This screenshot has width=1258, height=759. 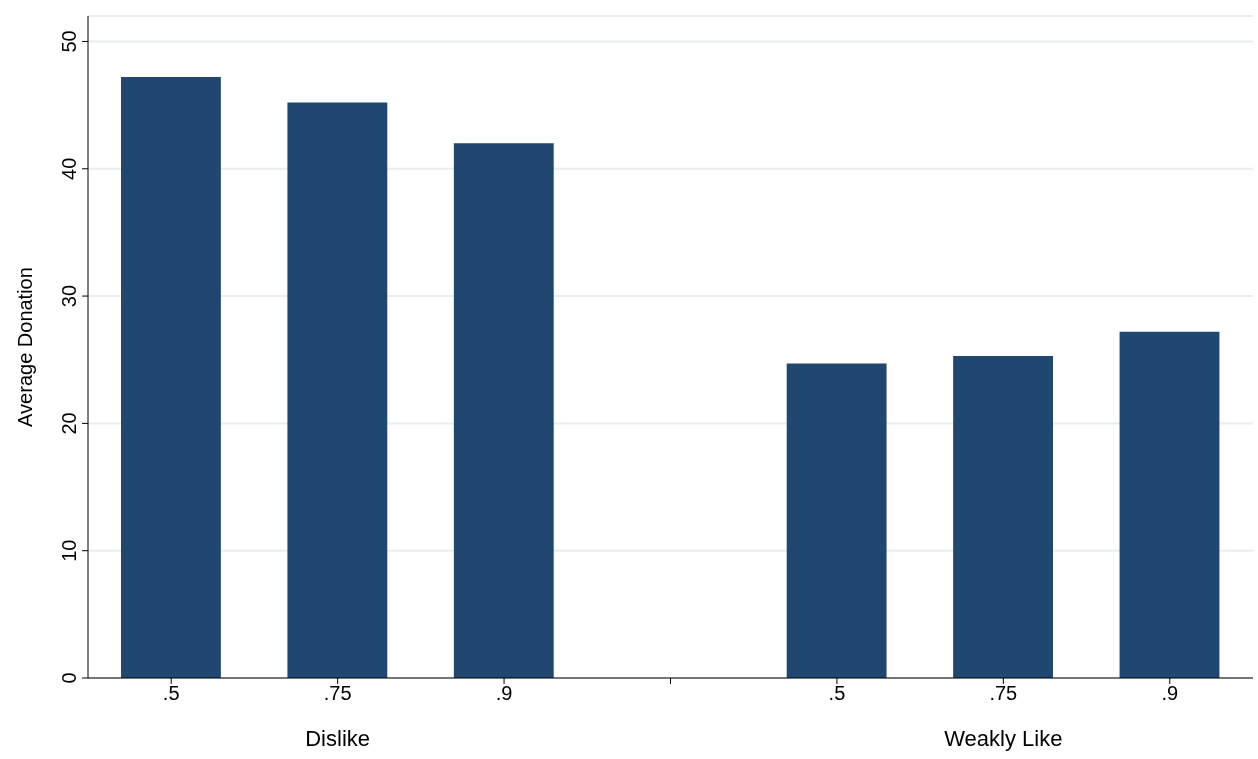 I want to click on text: Dislike, so click(x=338, y=739).